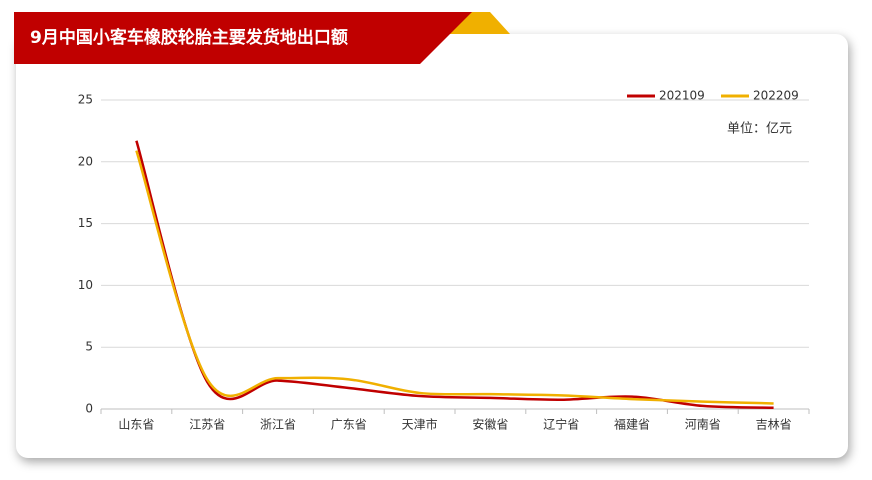 The width and height of the screenshot is (872, 480). Describe the element at coordinates (682, 96) in the screenshot. I see `legend-label: 202109` at that location.